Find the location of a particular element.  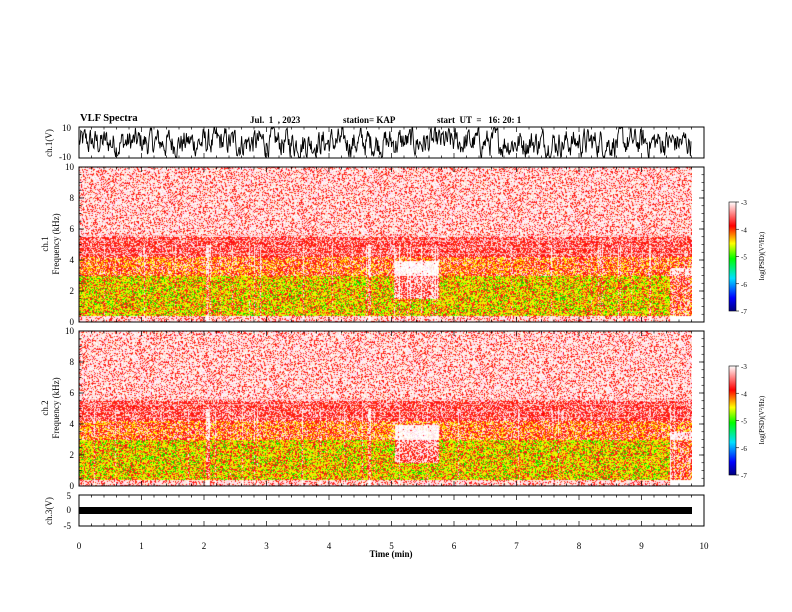

ch1-waveform-panel: 10 -10 ch.1(V) is located at coordinates (374, 142).